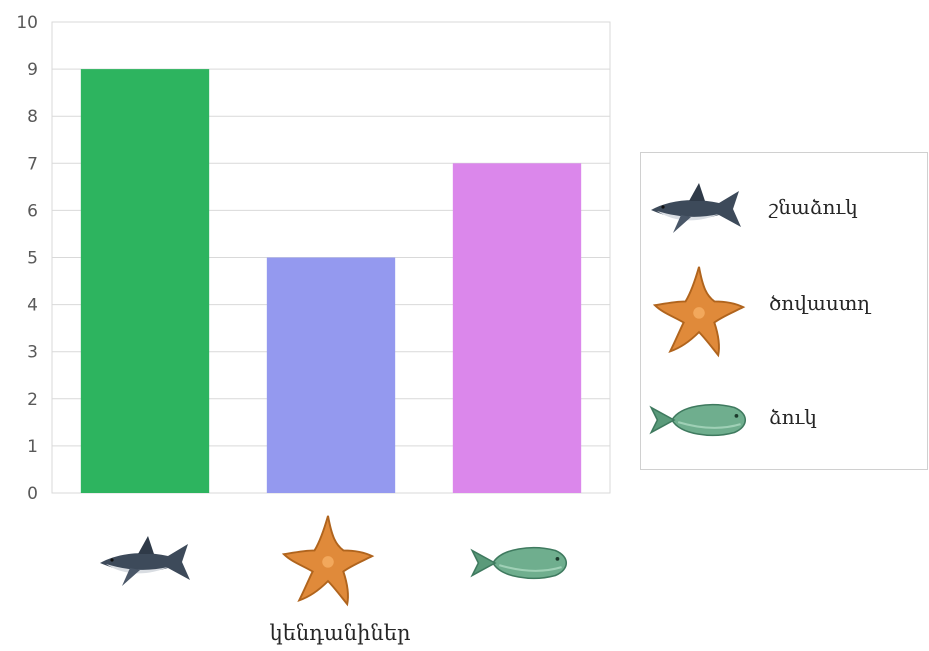  What do you see at coordinates (784, 430) in the screenshot?
I see `legend-item-fish: ձուկ` at bounding box center [784, 430].